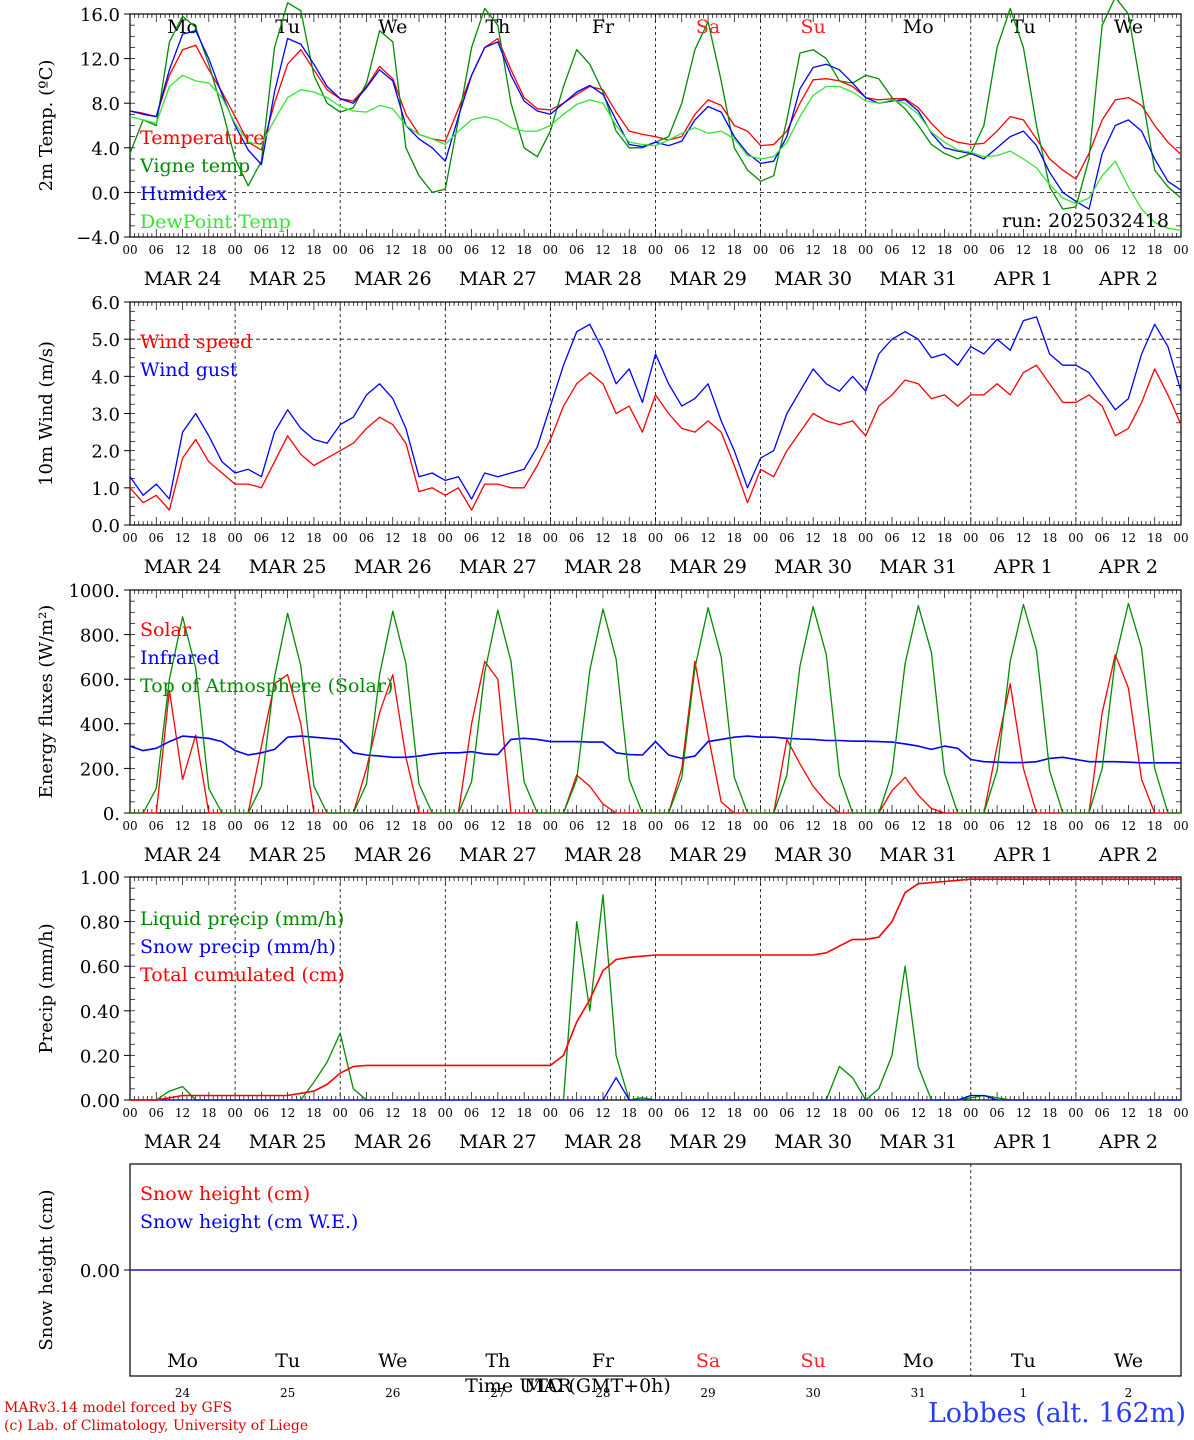 This screenshot has height=1440, width=1194. I want to click on time-axis-month-overlay: MAR, so click(548, 1386).